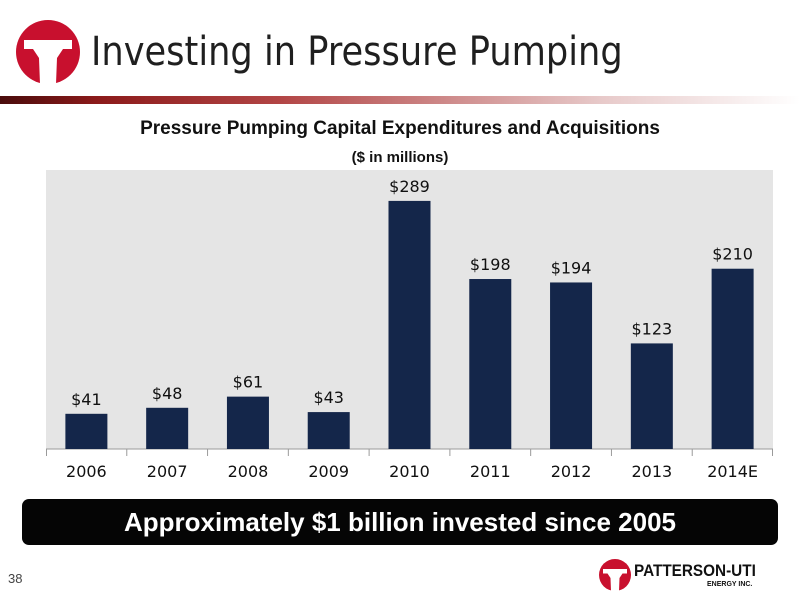 The image size is (800, 600). I want to click on data-label: $210, so click(732, 254).